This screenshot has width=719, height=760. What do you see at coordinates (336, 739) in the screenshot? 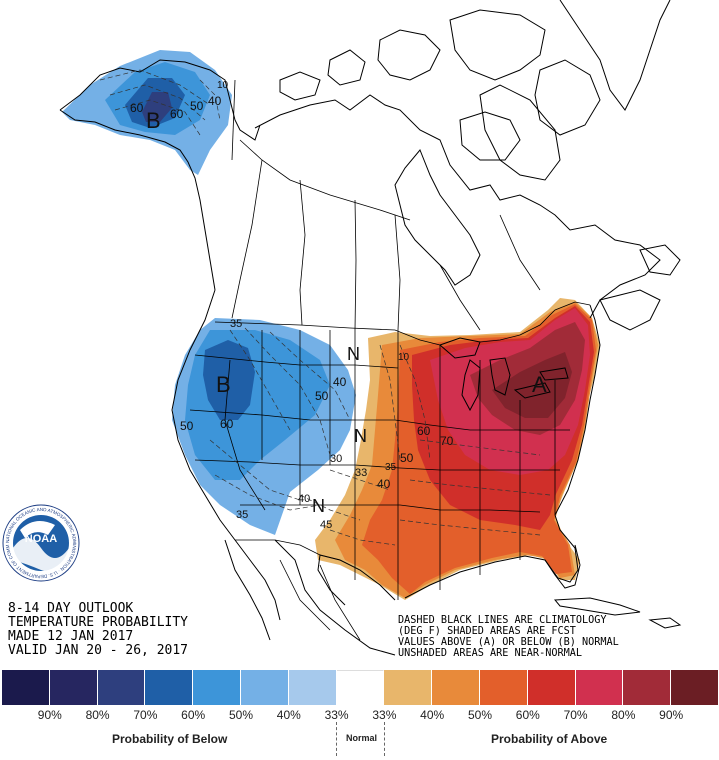
I see `legend-divider-left` at bounding box center [336, 739].